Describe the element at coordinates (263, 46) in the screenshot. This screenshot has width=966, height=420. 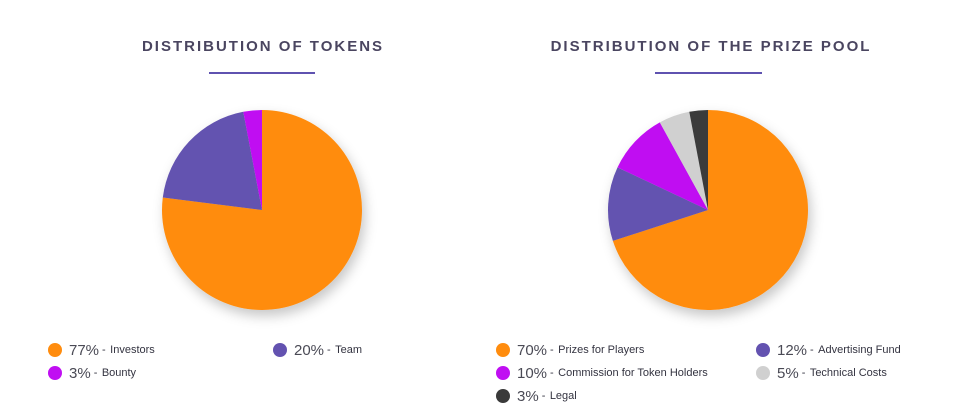
I see `chart-title-tokens: DISTRIBUTION OF TOKENS` at that location.